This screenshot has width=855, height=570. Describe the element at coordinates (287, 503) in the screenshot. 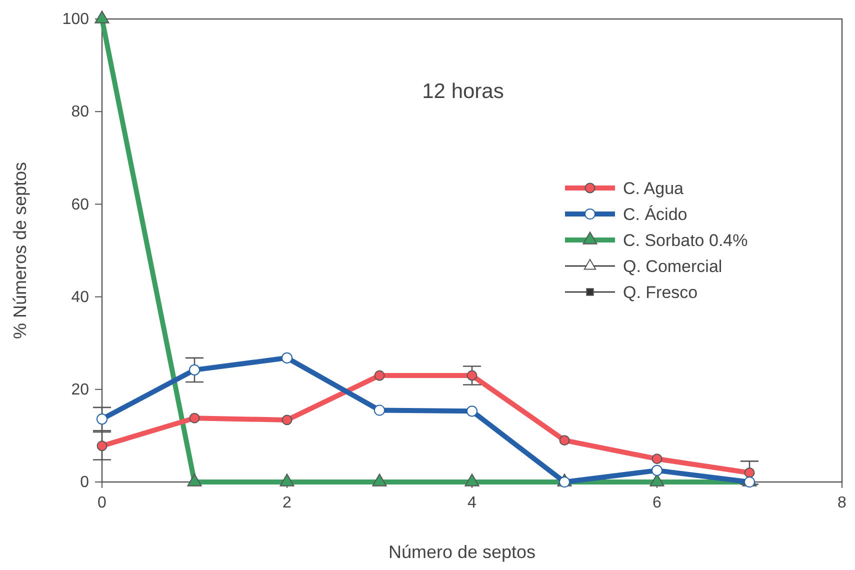

I see `x-tick-label: 2` at that location.